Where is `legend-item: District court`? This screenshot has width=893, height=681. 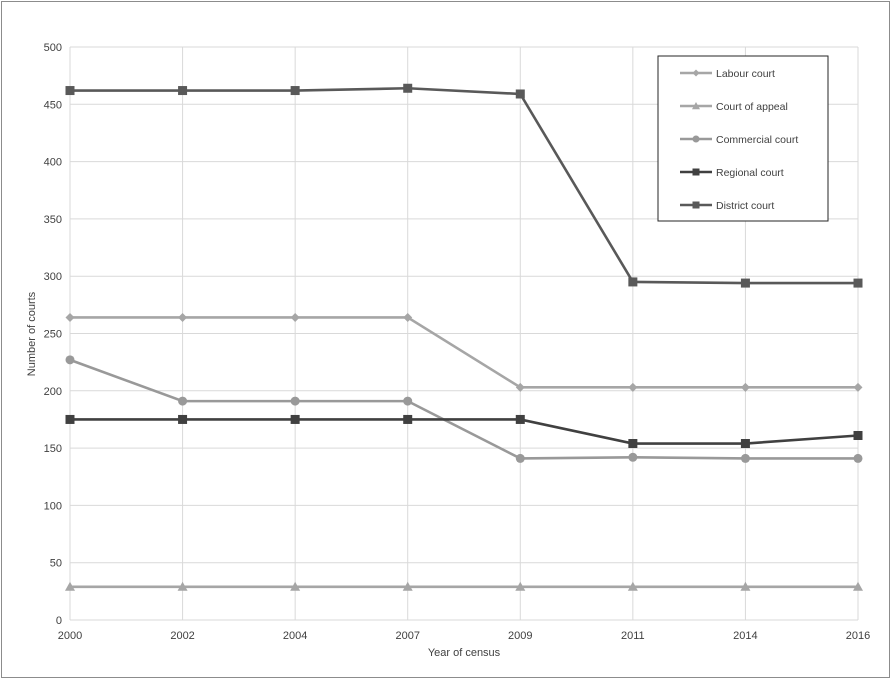
legend-item: District court is located at coordinates (727, 206).